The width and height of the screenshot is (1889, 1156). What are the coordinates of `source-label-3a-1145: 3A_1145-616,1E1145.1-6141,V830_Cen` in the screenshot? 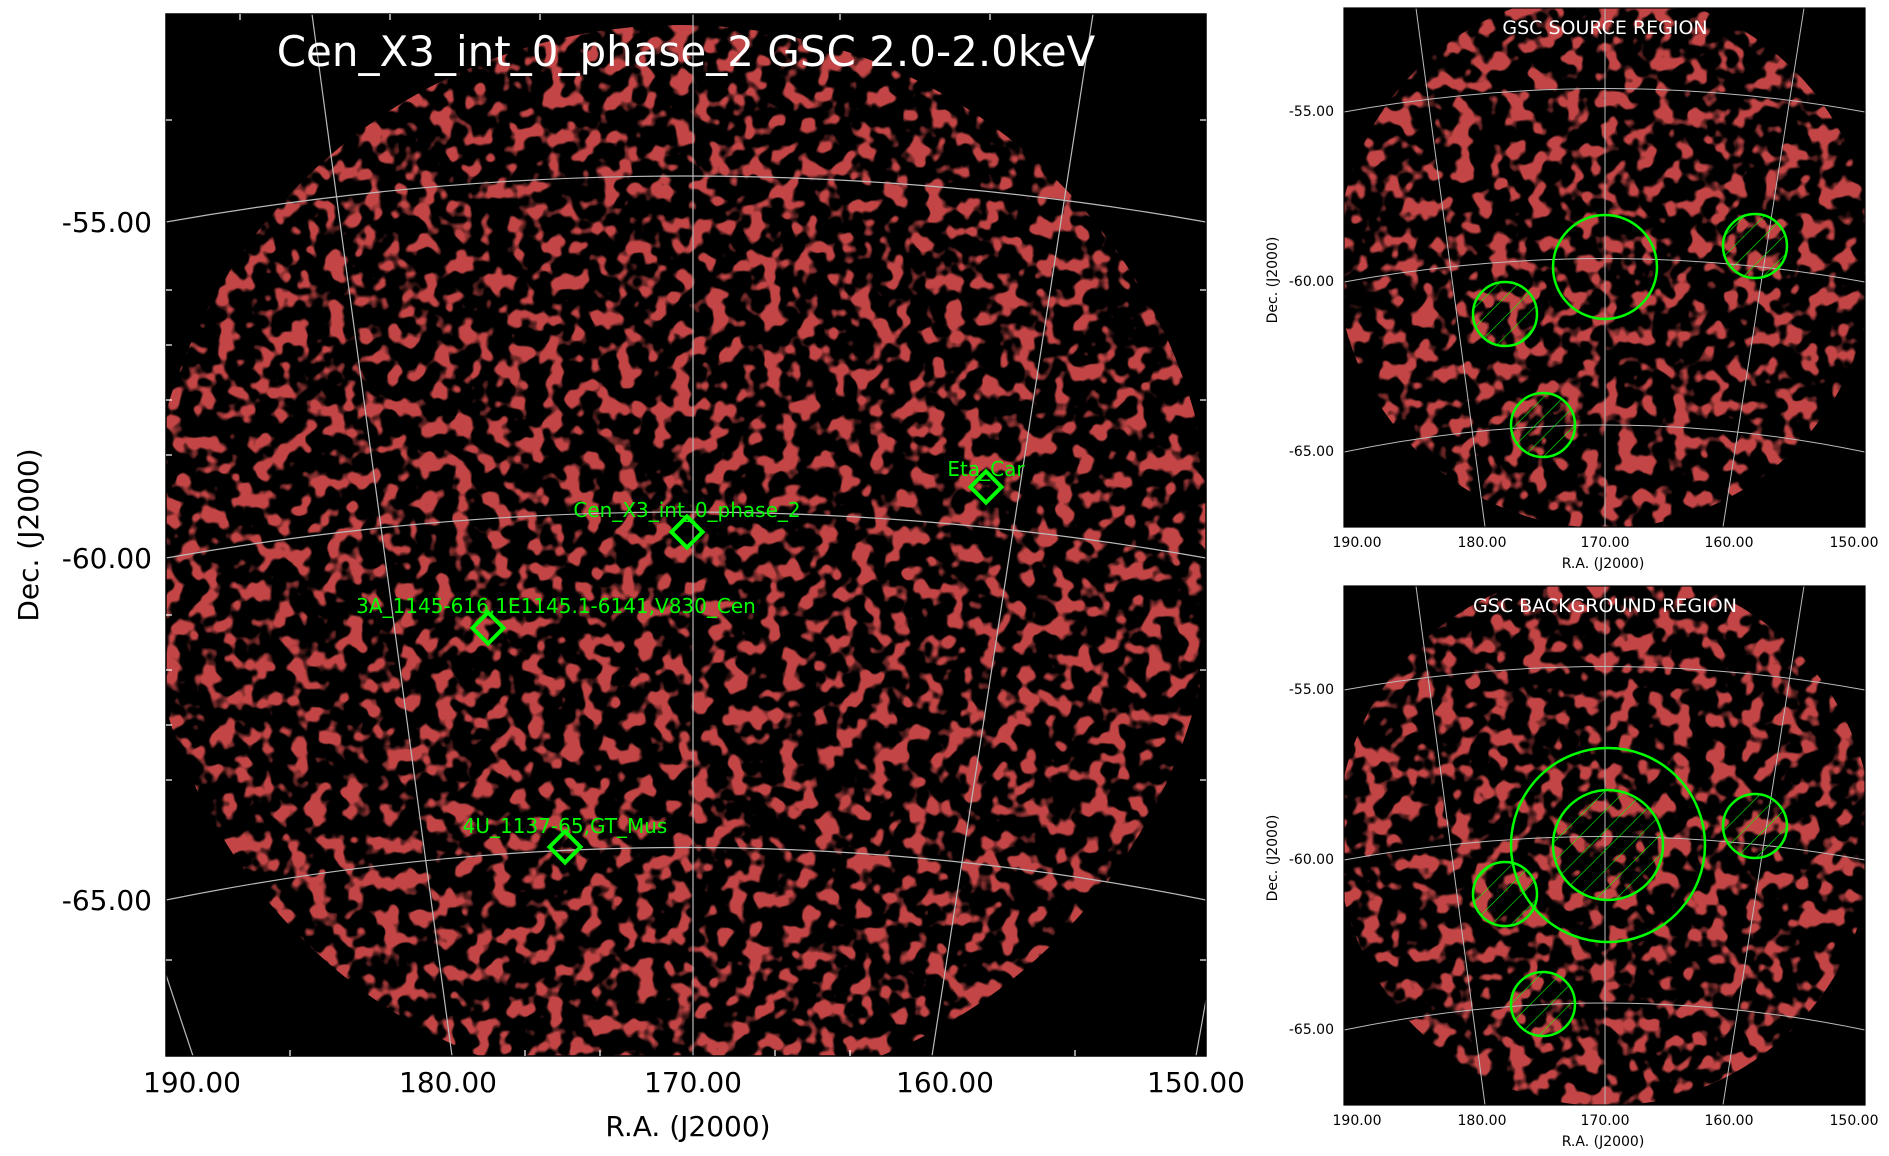 It's located at (556, 606).